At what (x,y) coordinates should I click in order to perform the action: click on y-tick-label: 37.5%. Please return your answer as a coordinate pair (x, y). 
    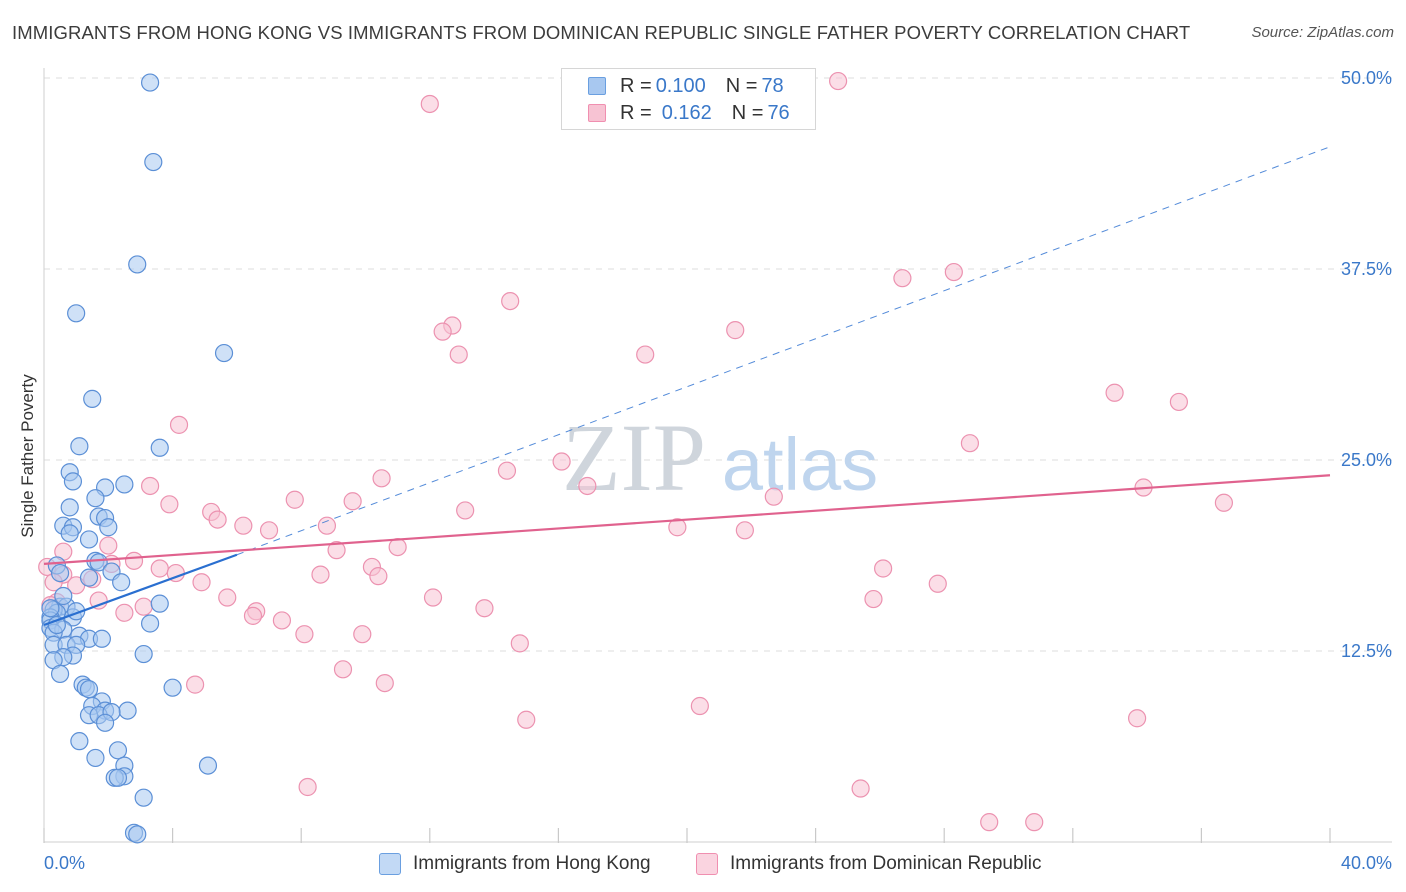
    Looking at the image, I should click on (1366, 269).